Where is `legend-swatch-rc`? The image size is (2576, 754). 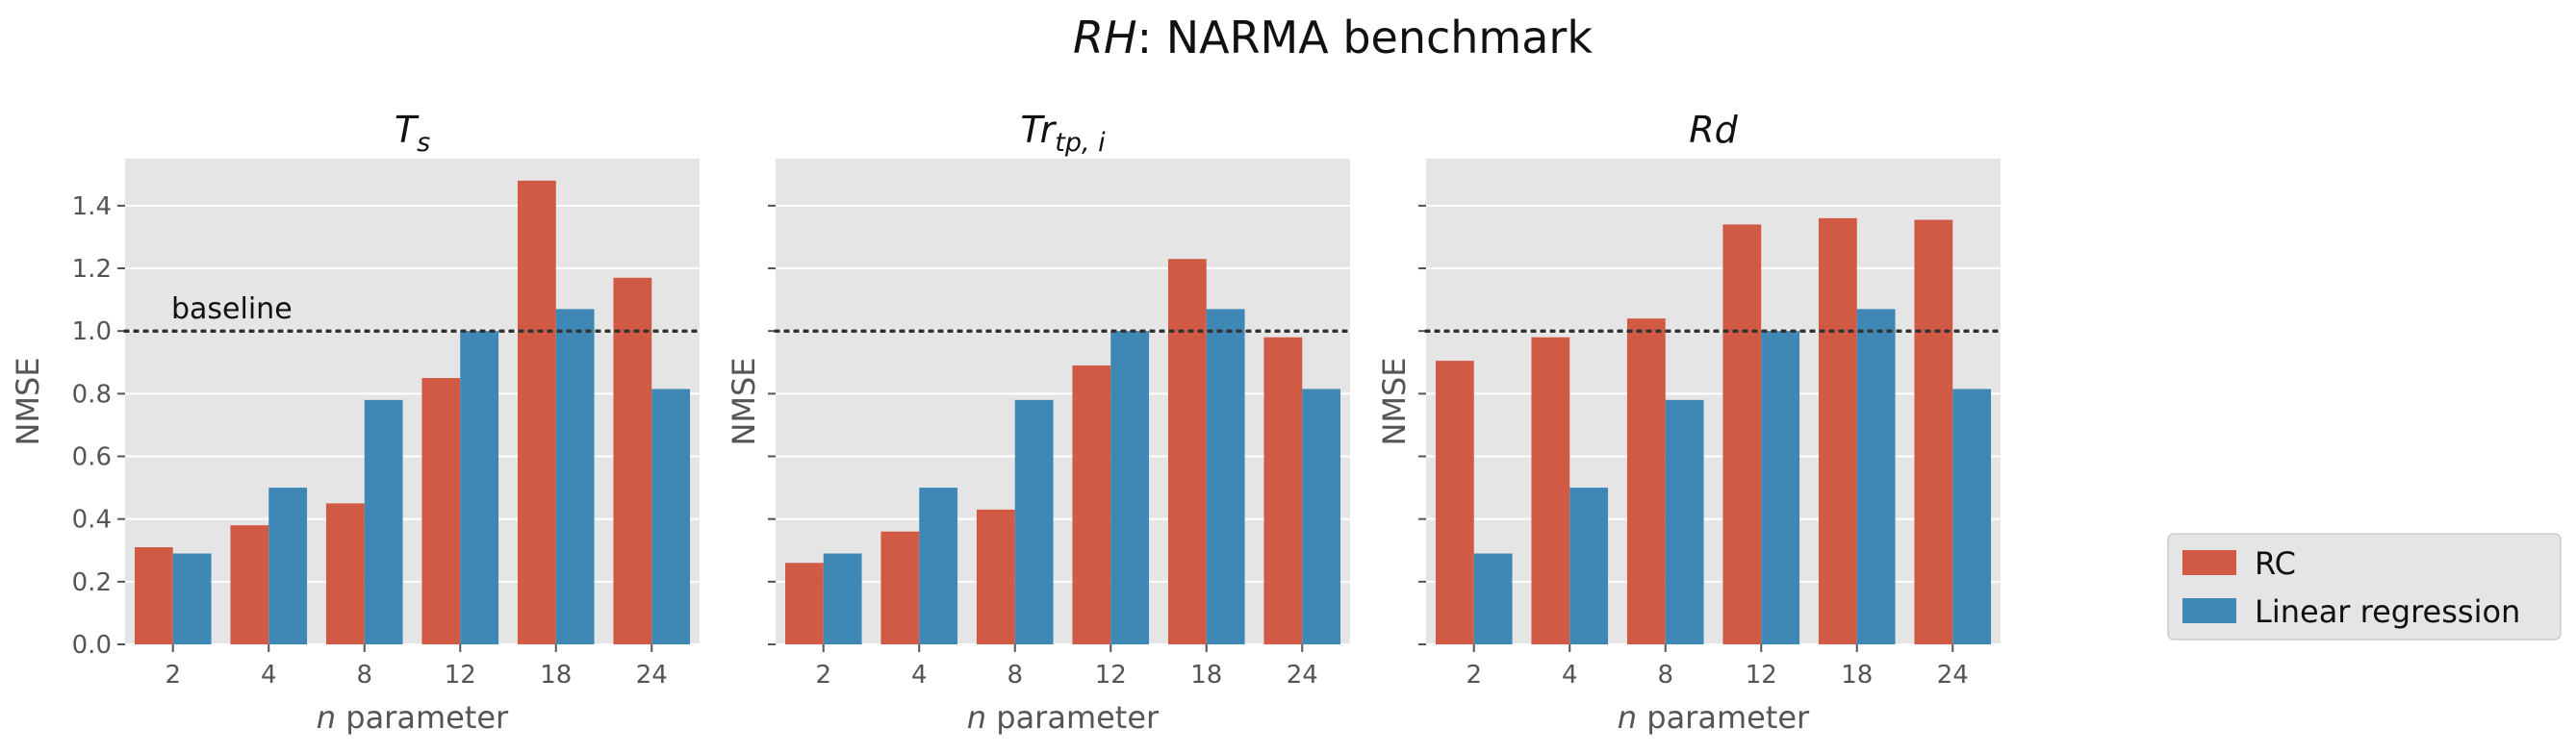
legend-swatch-rc is located at coordinates (2209, 562).